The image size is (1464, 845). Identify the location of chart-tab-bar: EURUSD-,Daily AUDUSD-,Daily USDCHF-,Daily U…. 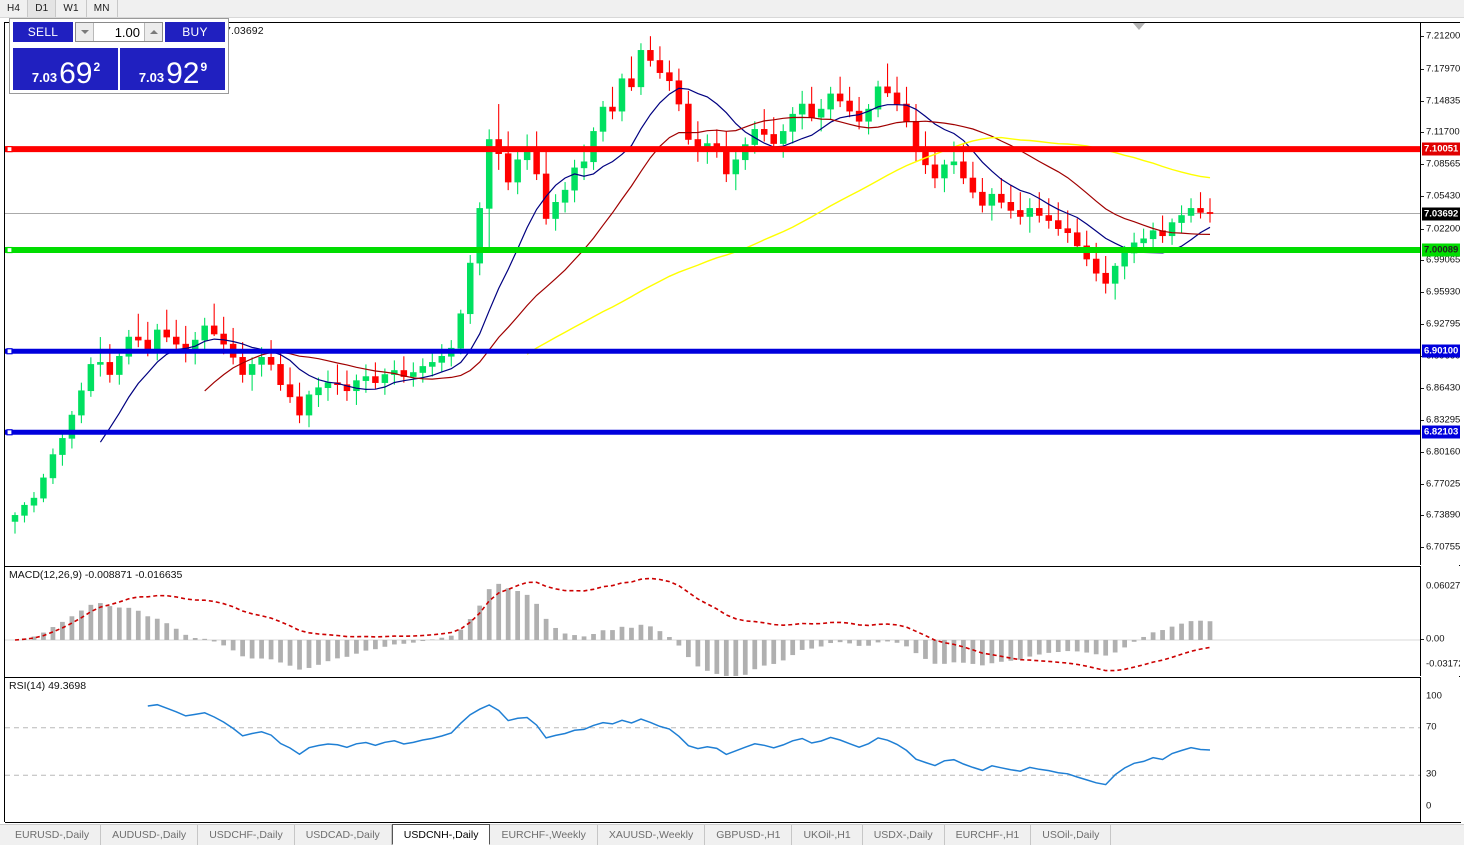
(732, 834).